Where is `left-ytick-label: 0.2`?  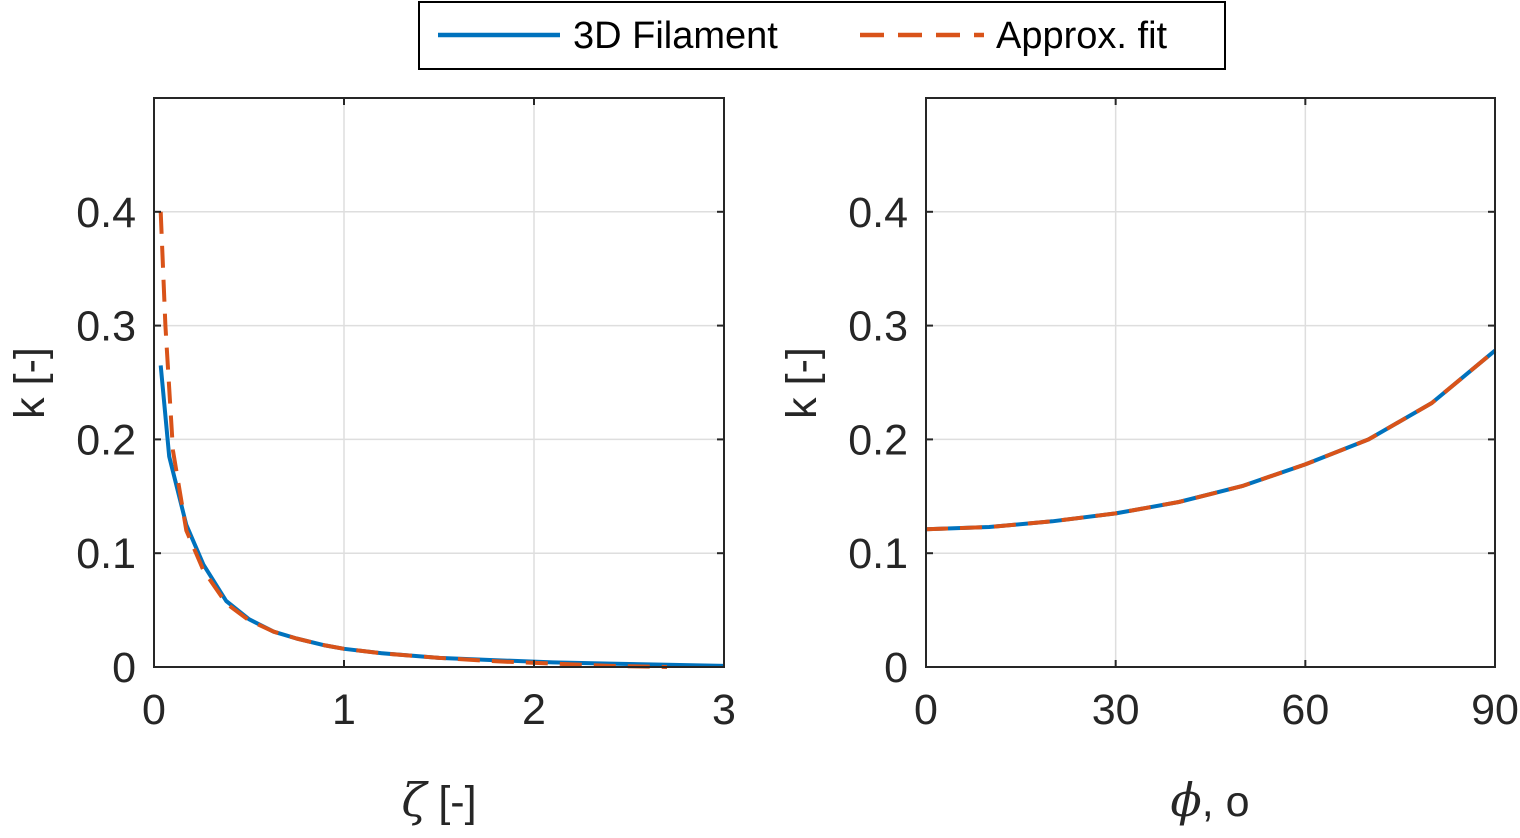 left-ytick-label: 0.2 is located at coordinates (106, 440).